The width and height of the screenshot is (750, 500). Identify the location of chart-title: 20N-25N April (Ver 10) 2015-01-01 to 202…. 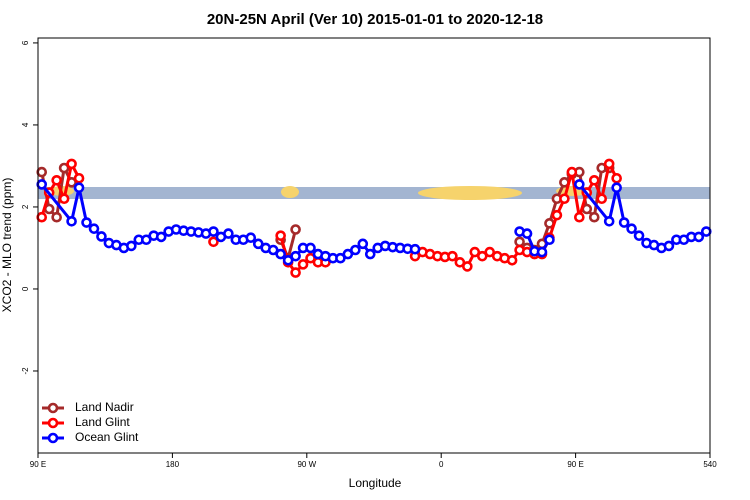
(375, 19).